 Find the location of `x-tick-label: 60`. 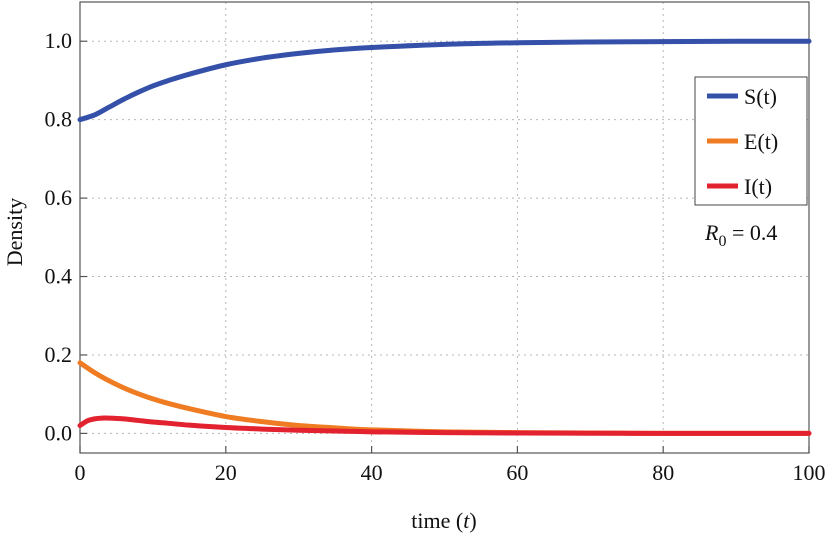

x-tick-label: 60 is located at coordinates (517, 472).